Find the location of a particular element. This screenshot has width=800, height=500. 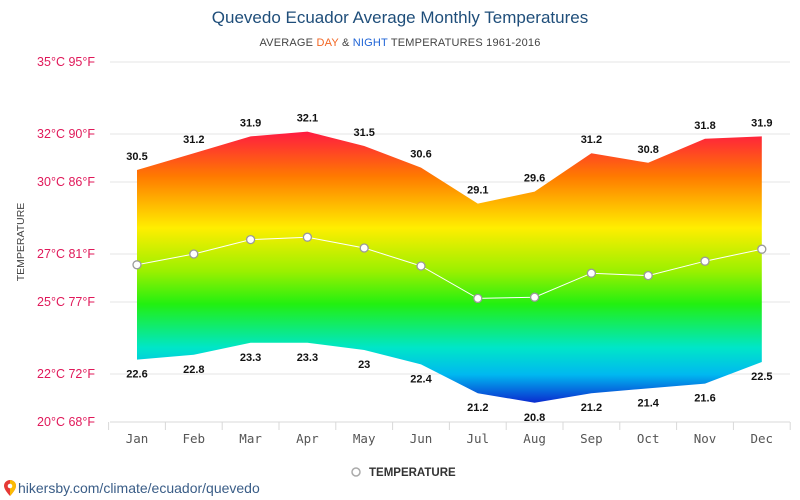

y-tick-label: 35°C 95°F is located at coordinates (66, 62).